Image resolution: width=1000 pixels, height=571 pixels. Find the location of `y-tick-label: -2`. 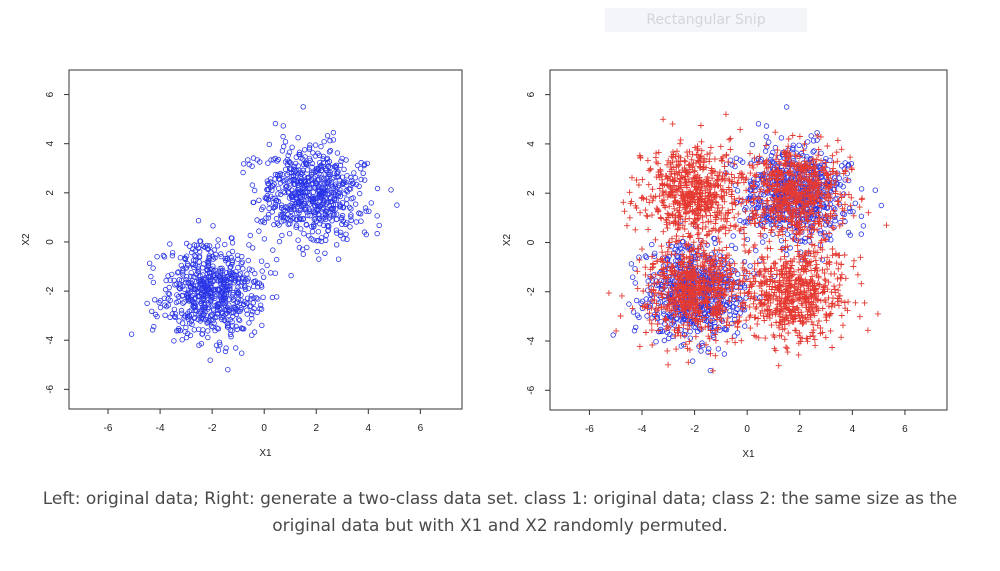

y-tick-label: -2 is located at coordinates (531, 291).